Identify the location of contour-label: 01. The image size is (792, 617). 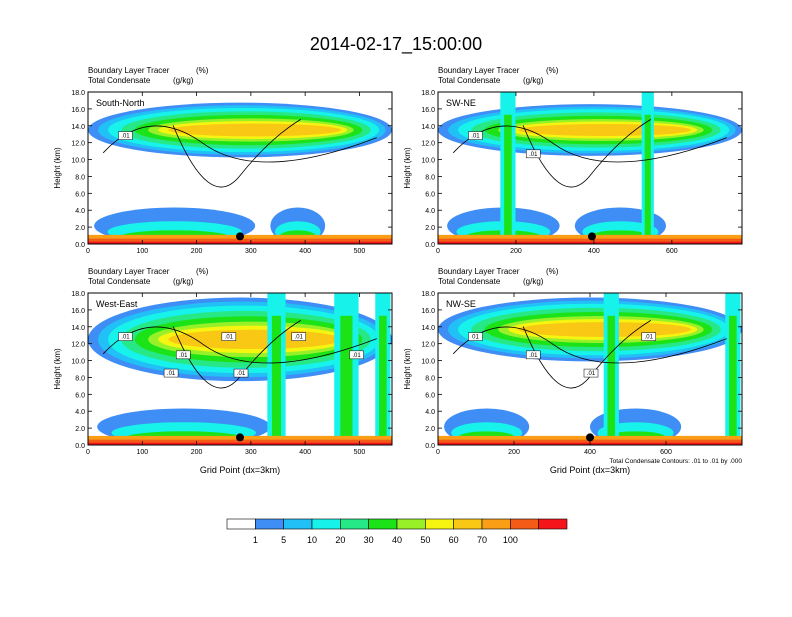
(475, 338).